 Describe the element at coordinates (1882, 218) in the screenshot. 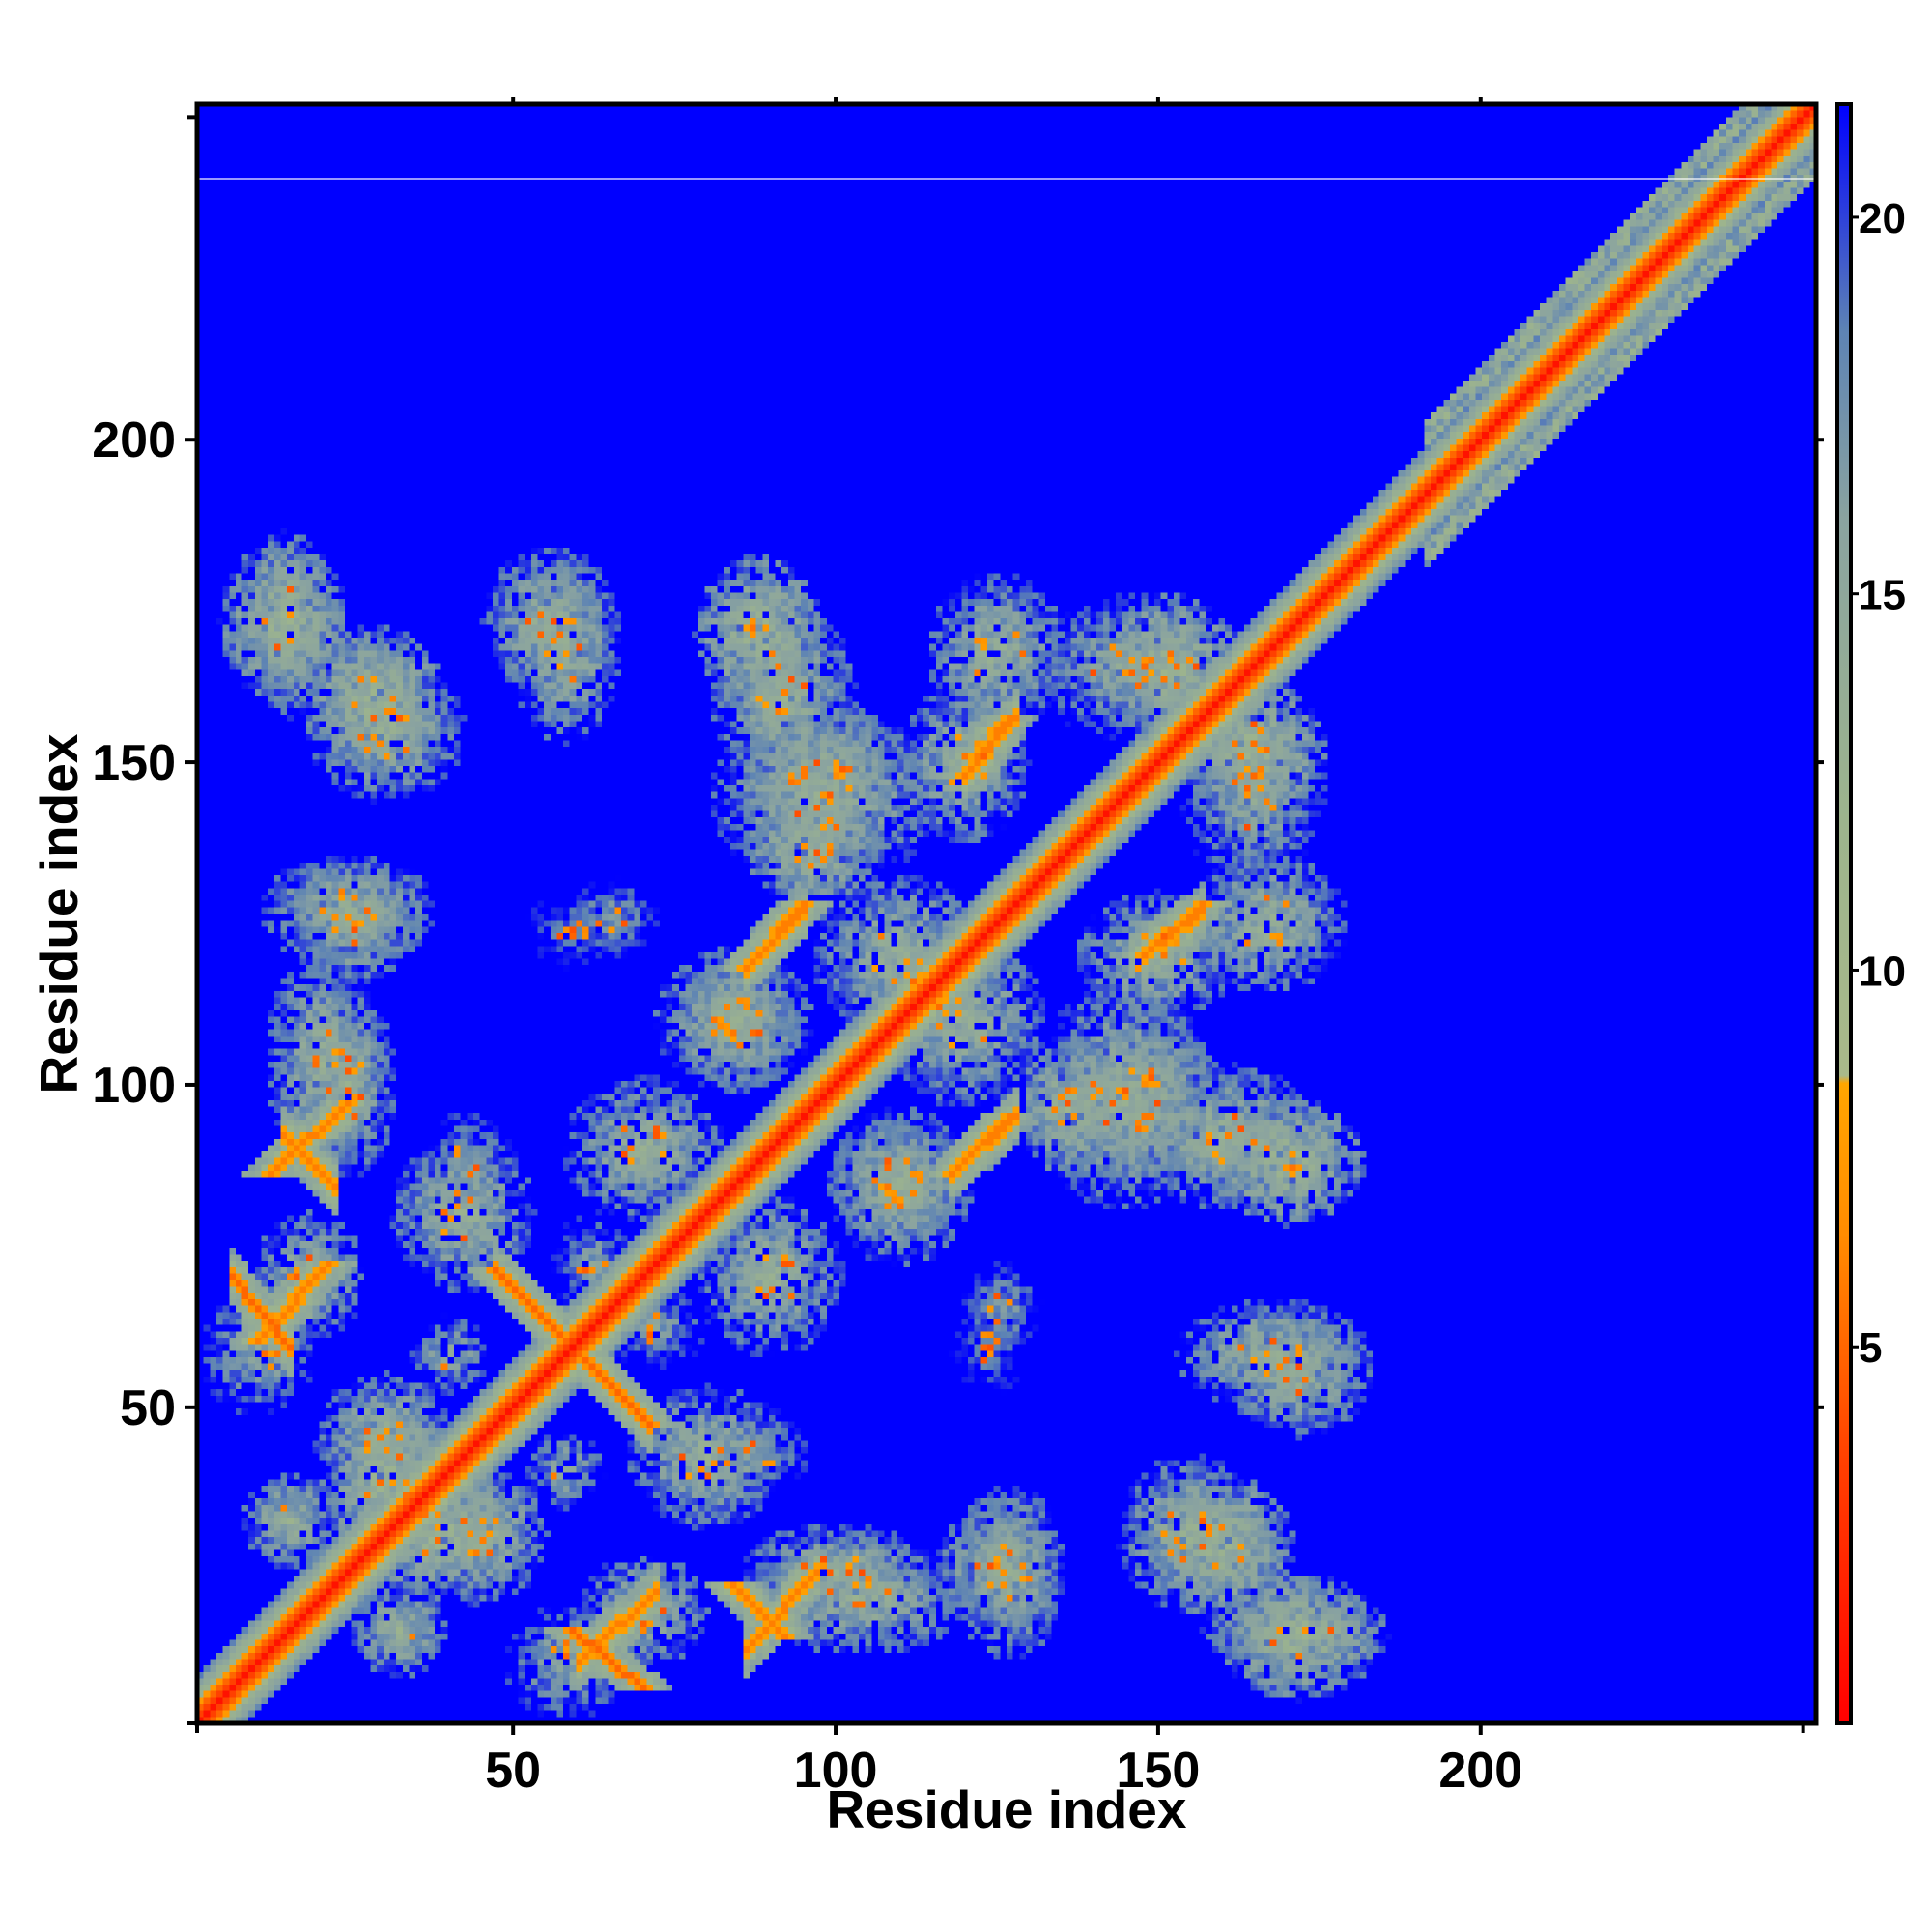

I see `colorbar-tick-label: 20` at that location.